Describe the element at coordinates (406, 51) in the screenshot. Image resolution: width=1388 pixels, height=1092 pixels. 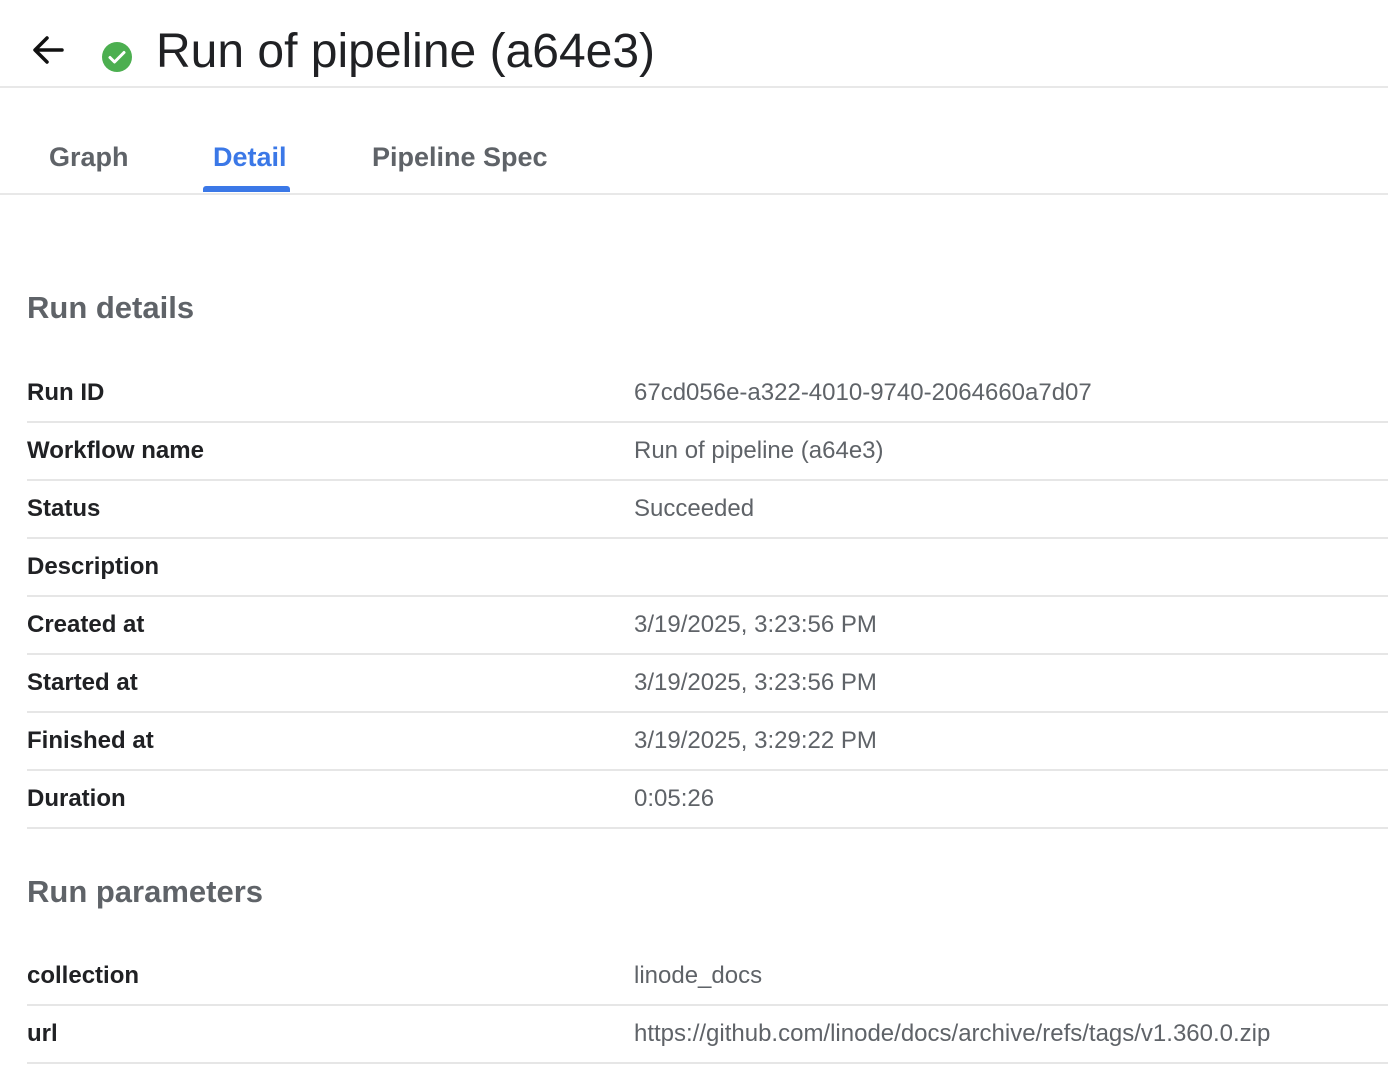
I see `page-title: Run of pipeline (a64e3)` at that location.